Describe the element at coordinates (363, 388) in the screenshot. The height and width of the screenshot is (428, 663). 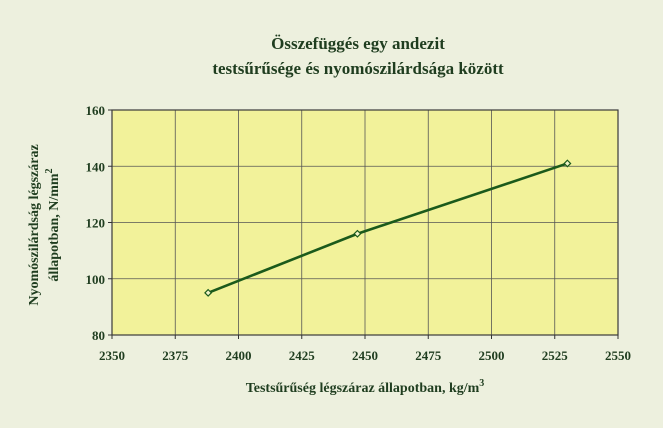
I see `x-axis-title-text: Testsűrűség légszáraz állapotban, kg/m` at that location.